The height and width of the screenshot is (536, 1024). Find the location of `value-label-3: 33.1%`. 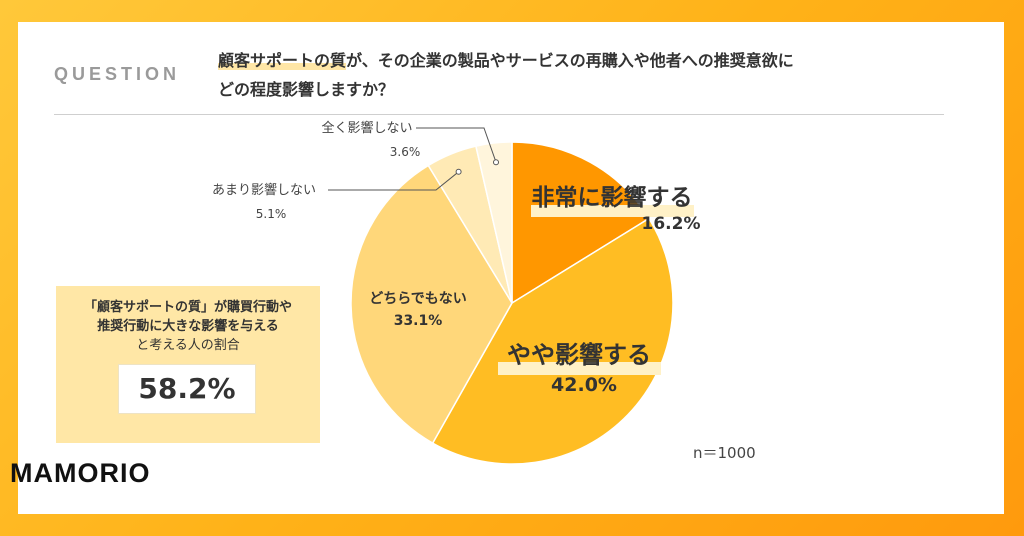

value-label-3: 33.1% is located at coordinates (418, 321).